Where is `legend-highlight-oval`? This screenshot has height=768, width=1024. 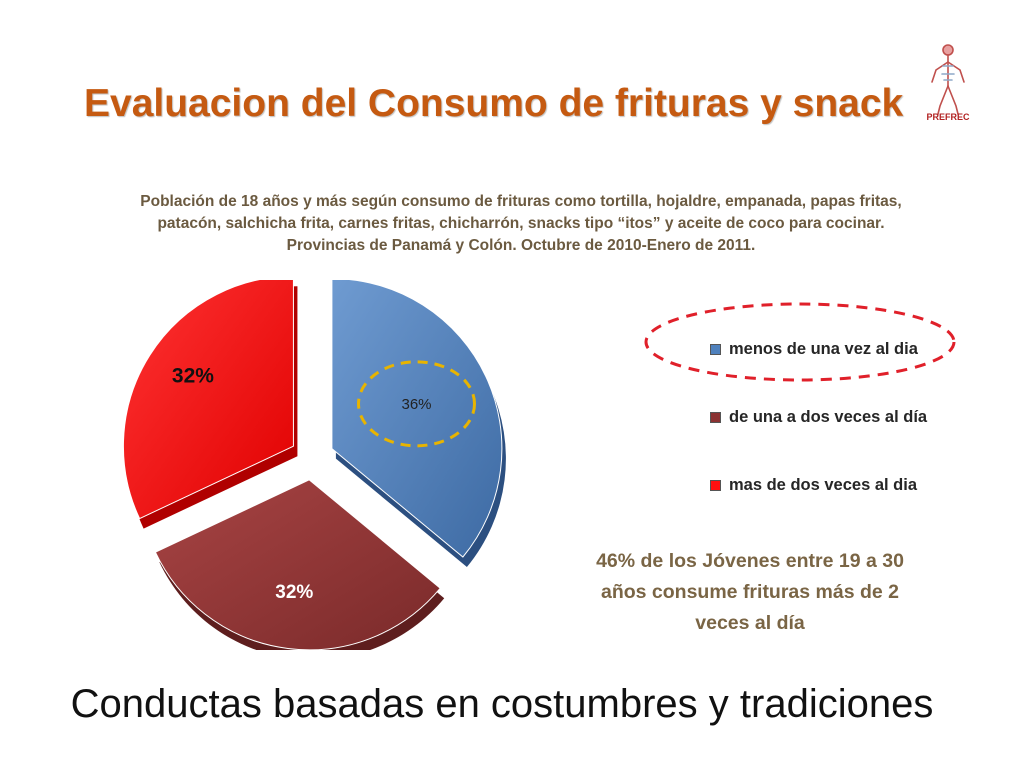
legend-highlight-oval is located at coordinates (800, 342).